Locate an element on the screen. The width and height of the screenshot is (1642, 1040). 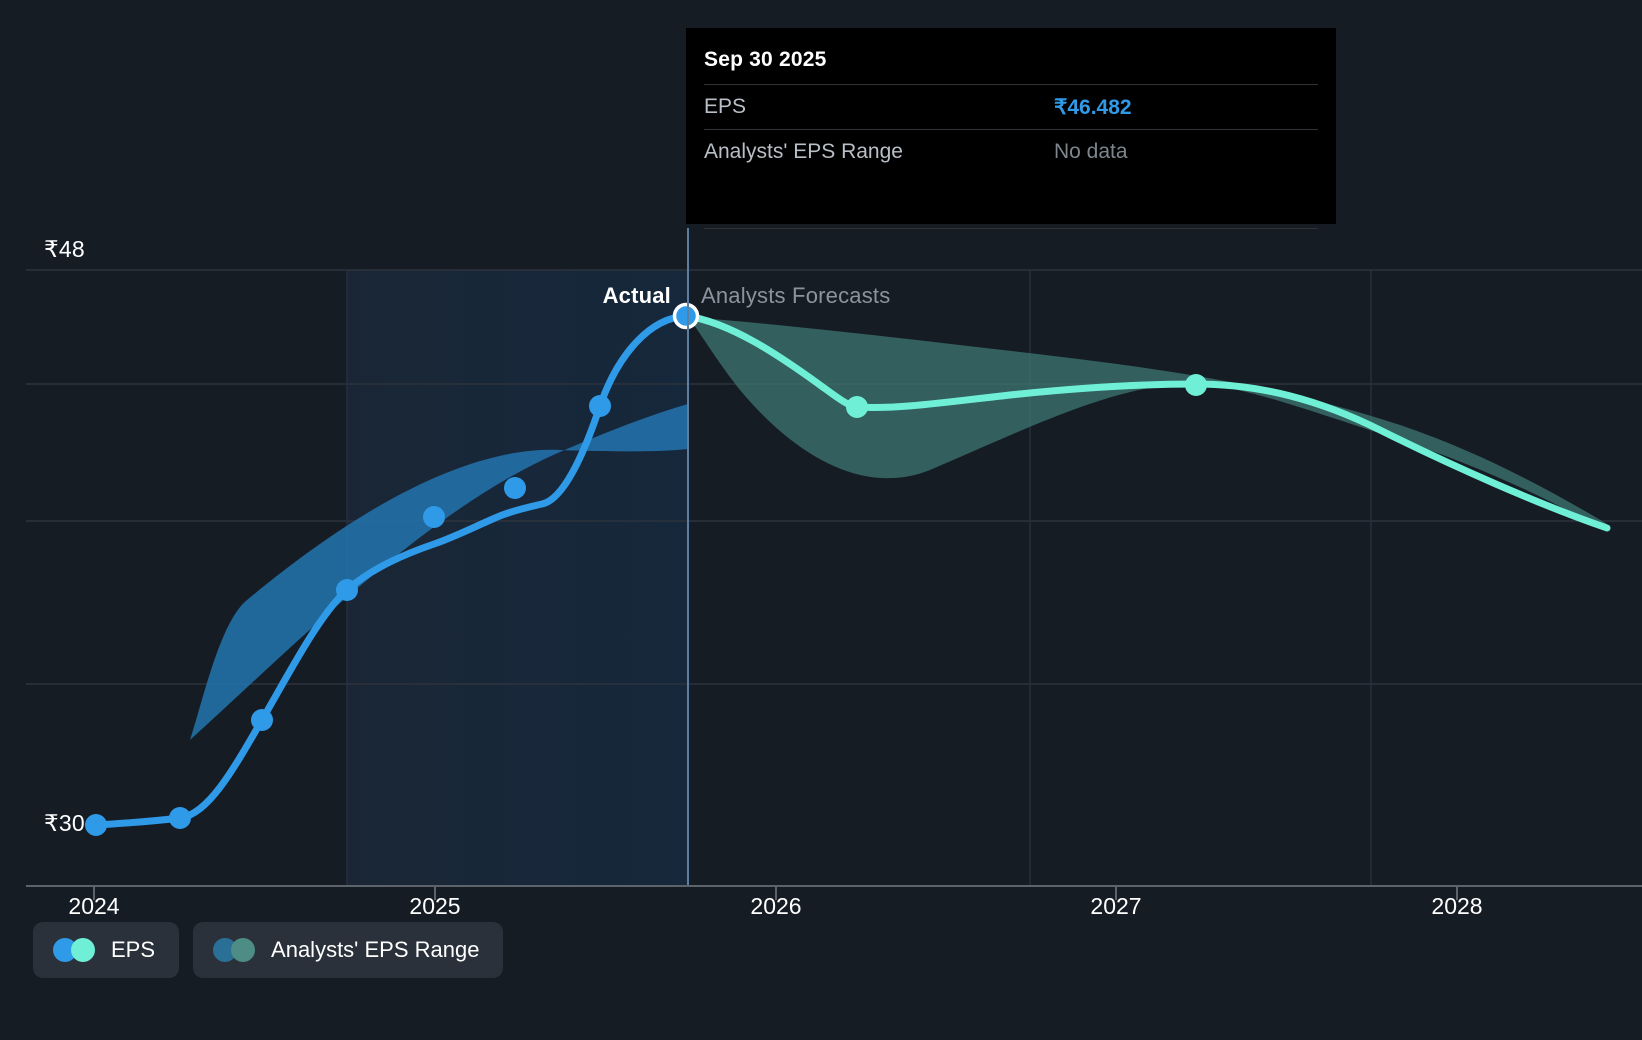
chart-legend: EPS Analysts' EPS Range is located at coordinates (268, 950).